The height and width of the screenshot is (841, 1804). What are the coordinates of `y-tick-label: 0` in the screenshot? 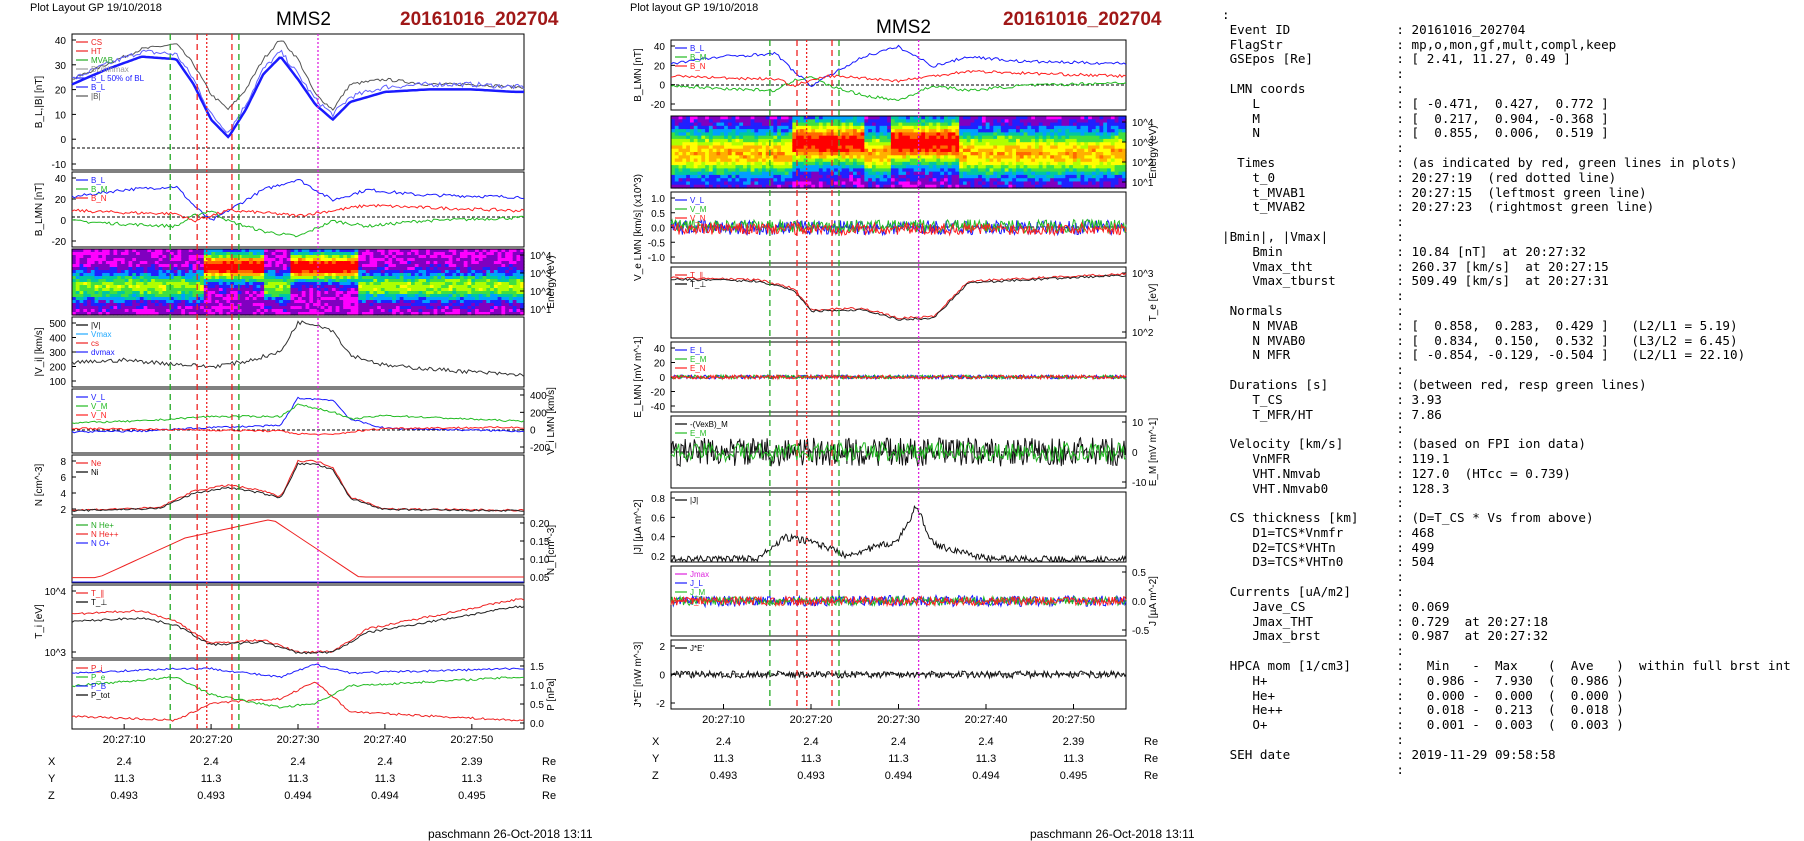 It's located at (63, 140).